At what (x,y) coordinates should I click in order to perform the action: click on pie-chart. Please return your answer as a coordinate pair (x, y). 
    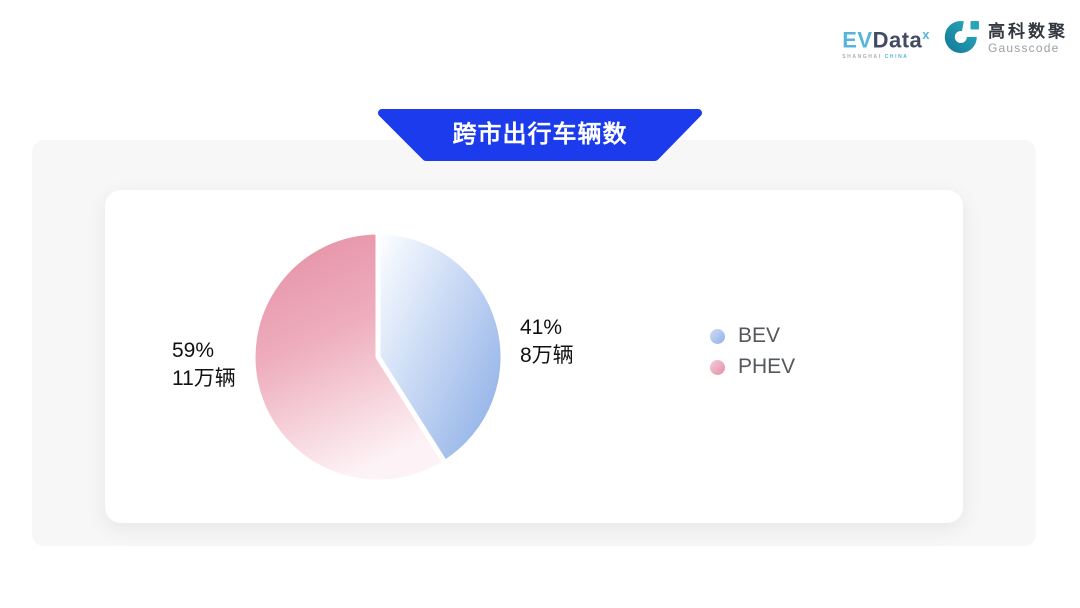
    Looking at the image, I should click on (378, 357).